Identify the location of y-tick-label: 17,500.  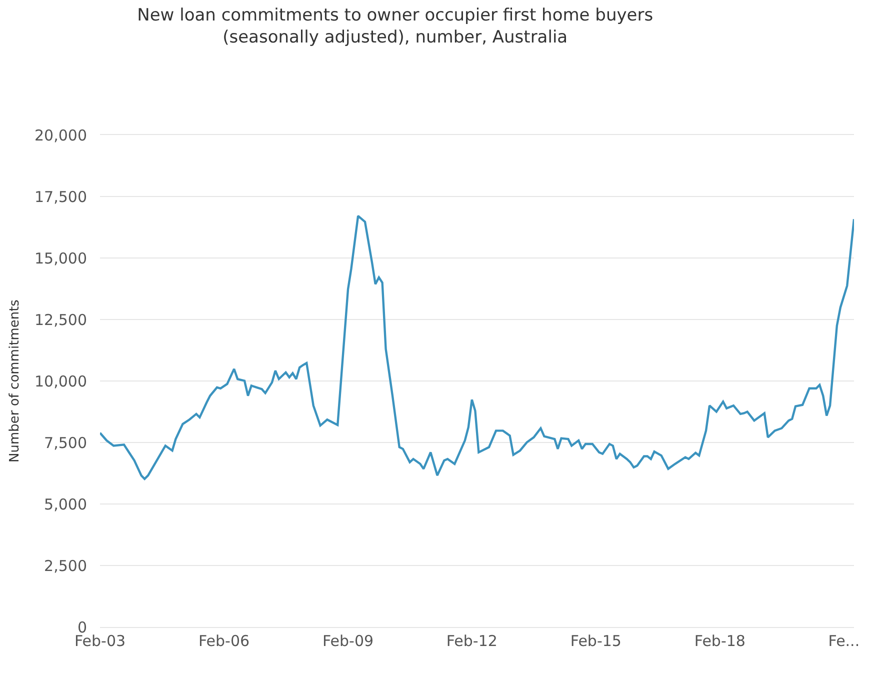
(60, 197).